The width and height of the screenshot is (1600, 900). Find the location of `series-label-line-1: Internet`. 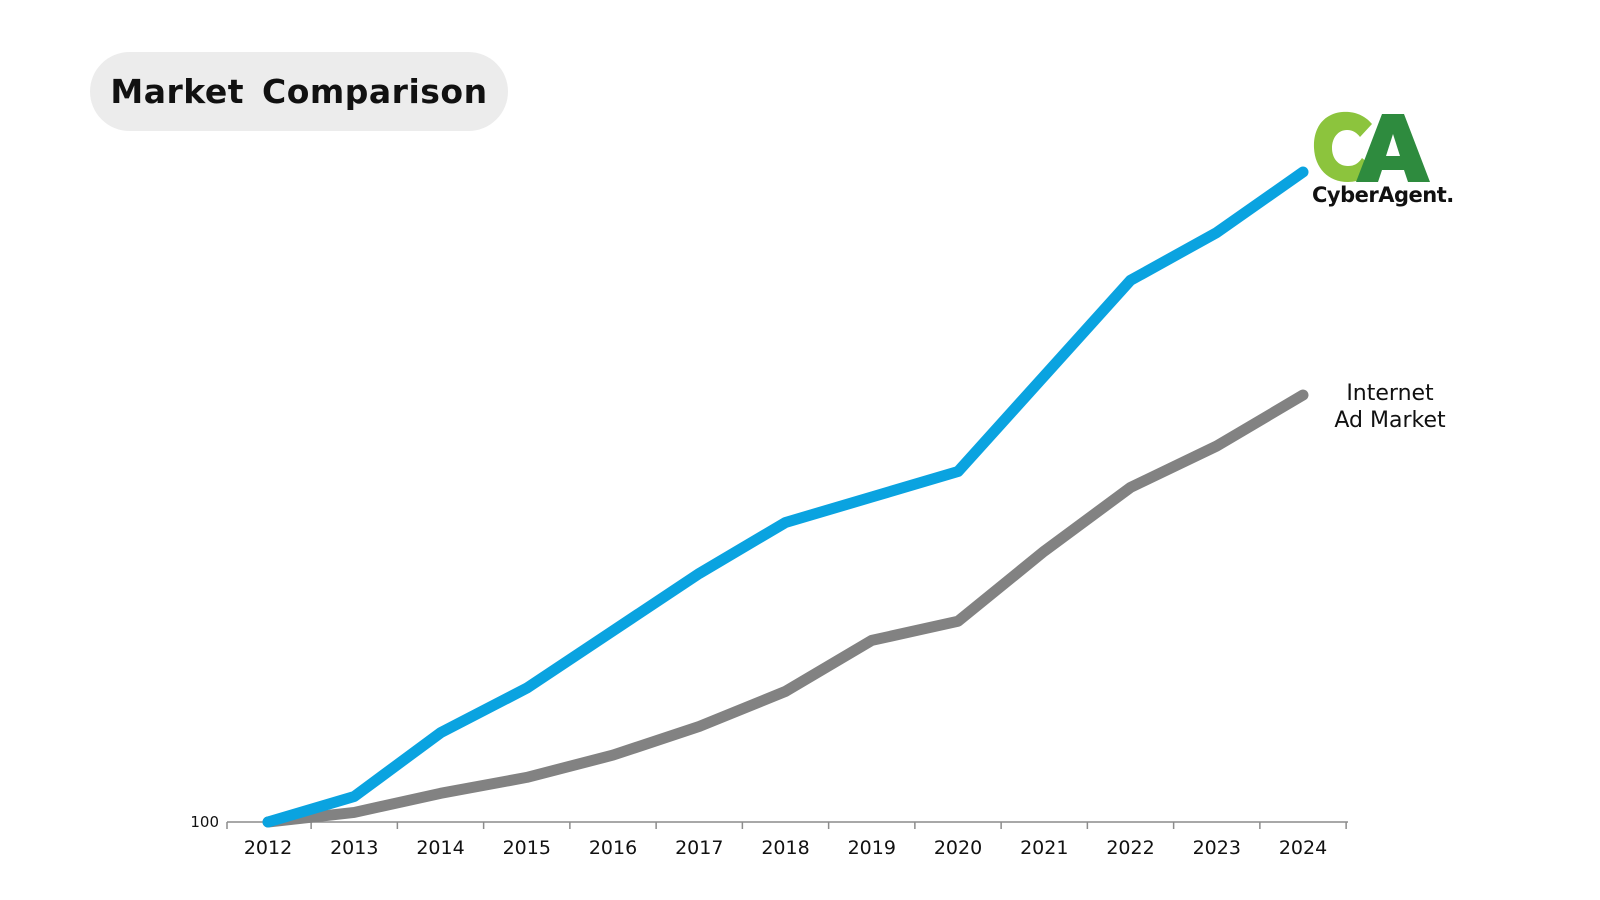

series-label-line-1: Internet is located at coordinates (1390, 393).